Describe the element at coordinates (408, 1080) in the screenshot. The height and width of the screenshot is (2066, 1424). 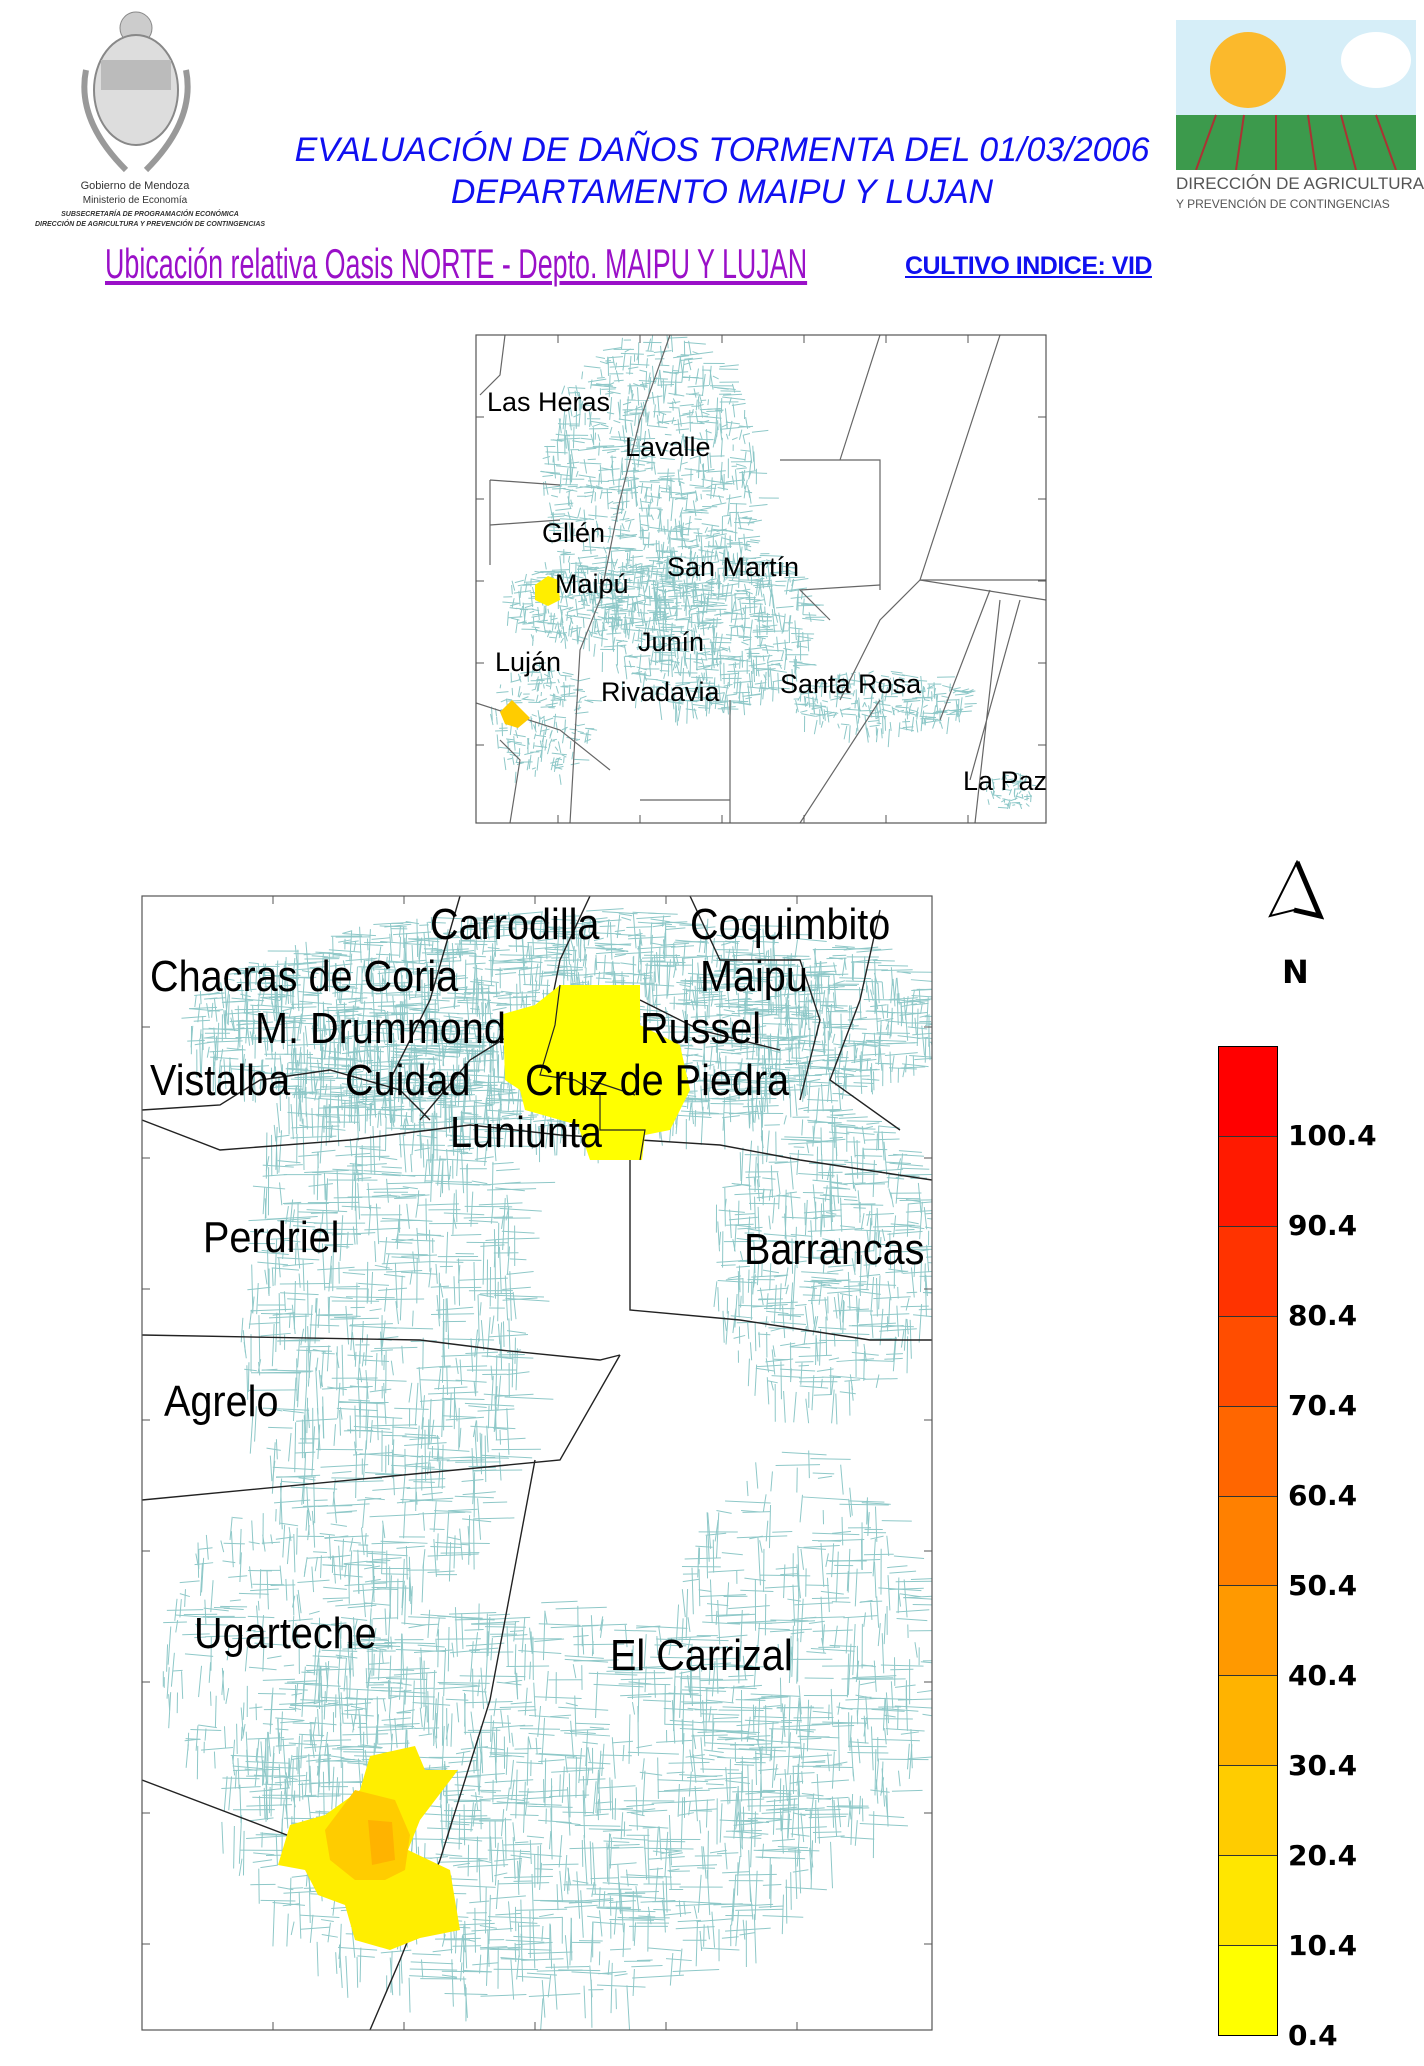
I see `map-label-cuidad: Cuidad` at that location.